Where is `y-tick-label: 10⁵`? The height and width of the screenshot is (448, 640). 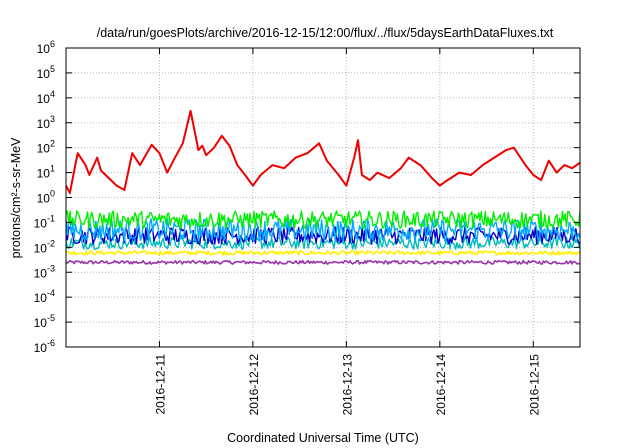
y-tick-label: 10⁵ is located at coordinates (46, 72).